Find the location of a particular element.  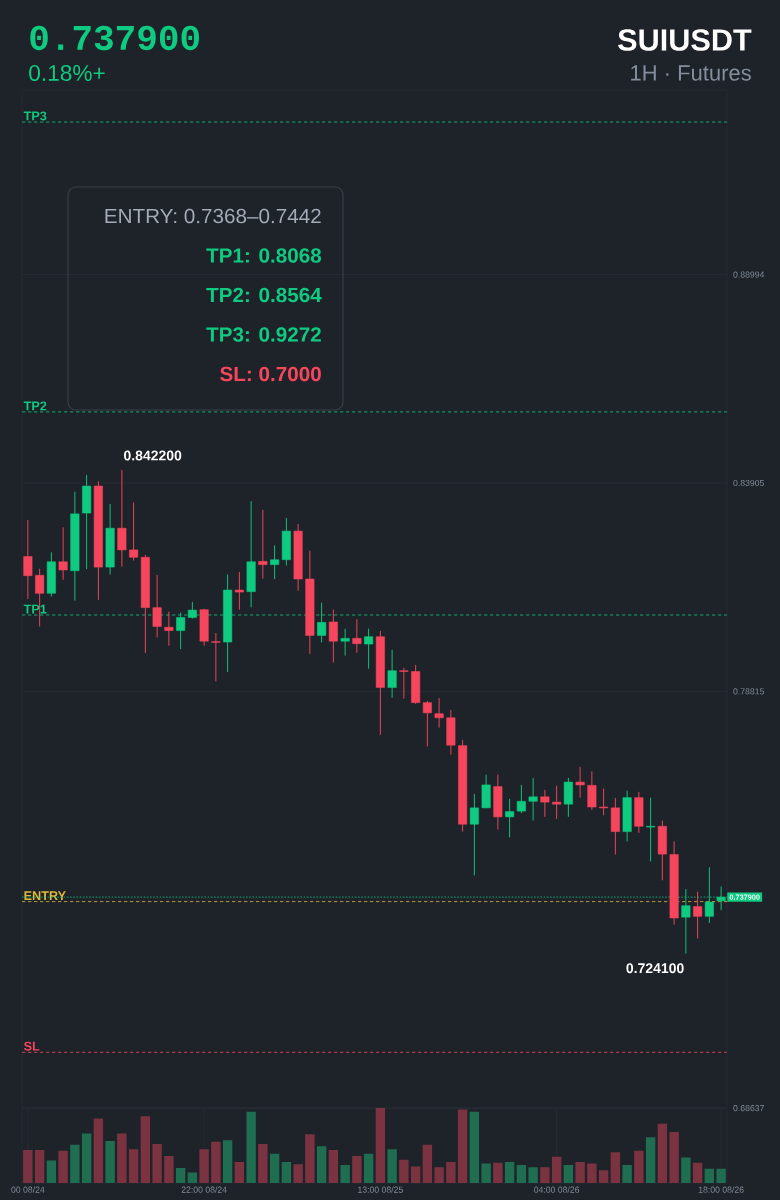

y-tick-label: 0.68637 is located at coordinates (748, 1108).